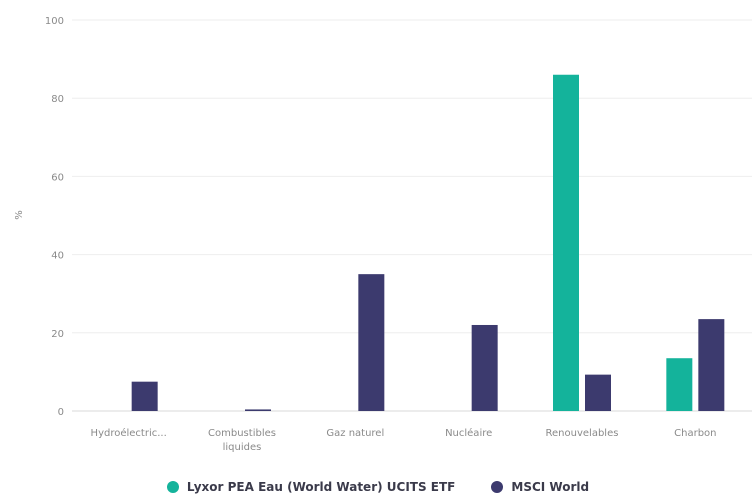 This screenshot has width=756, height=500. I want to click on y-tick-label: 0, so click(61, 412).